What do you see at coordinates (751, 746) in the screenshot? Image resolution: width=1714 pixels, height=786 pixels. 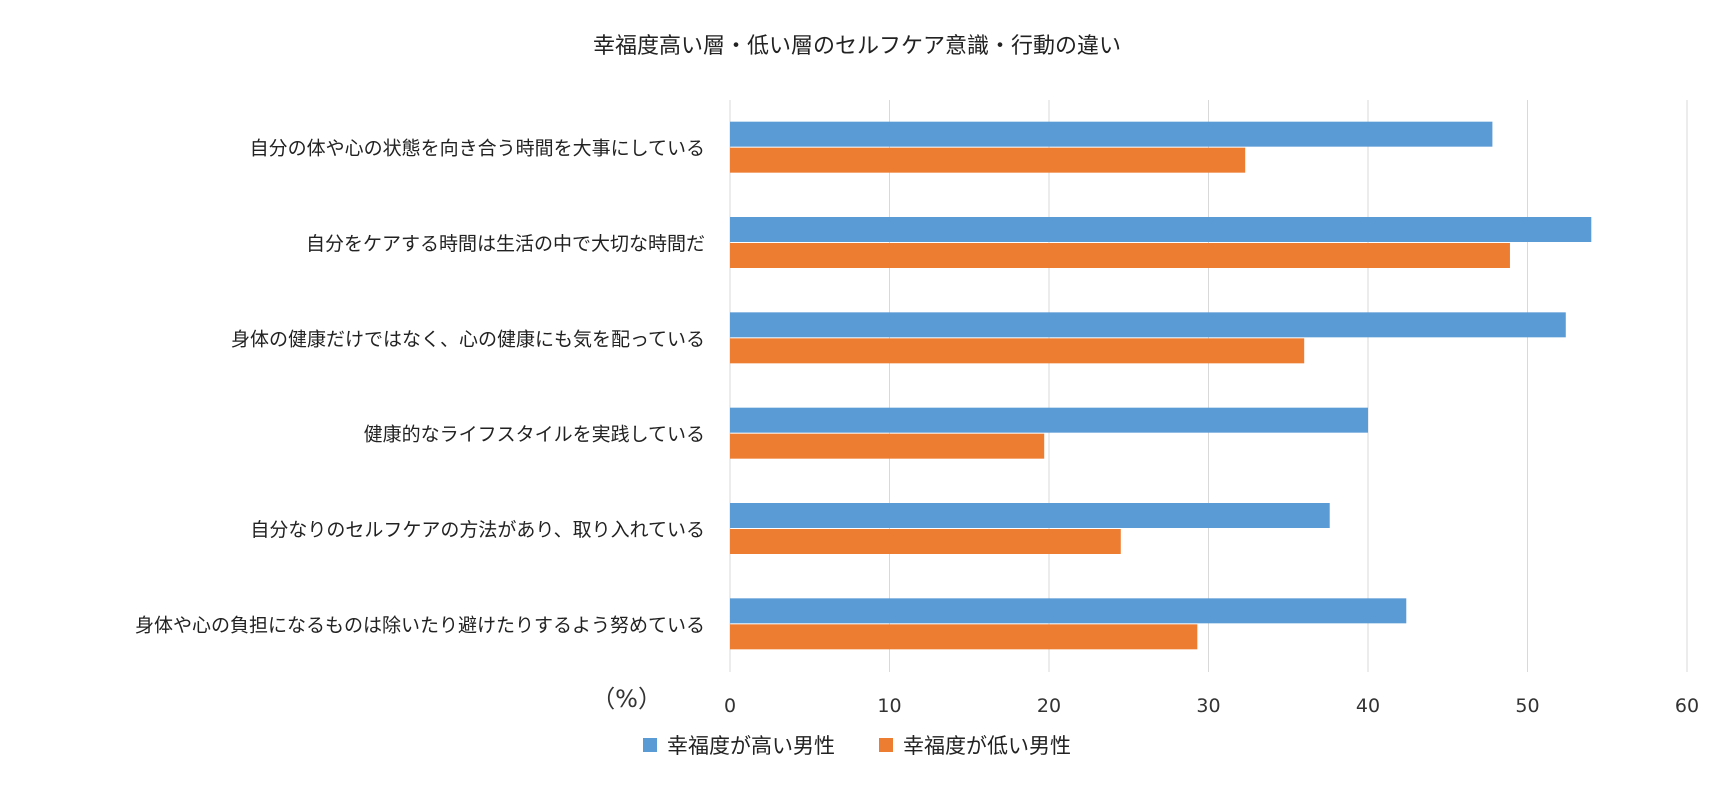 I see `legend-label-high: 幸福度が高い男性` at bounding box center [751, 746].